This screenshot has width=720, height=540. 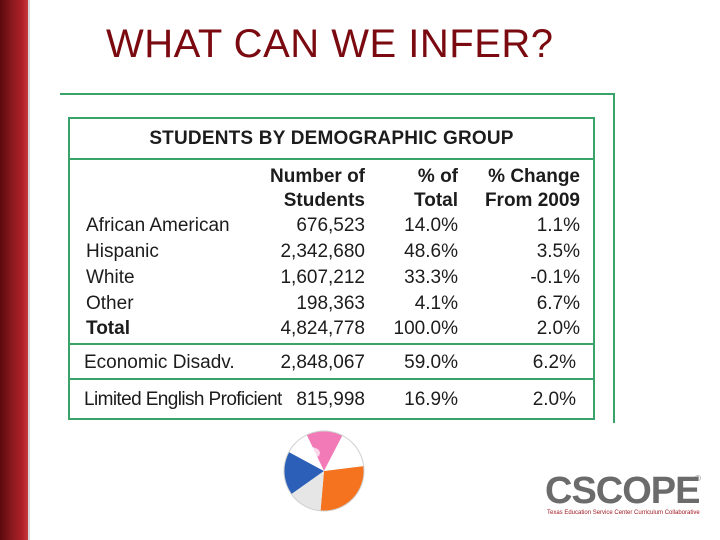 I want to click on row-change-african-american: 1.1%, so click(x=558, y=225).